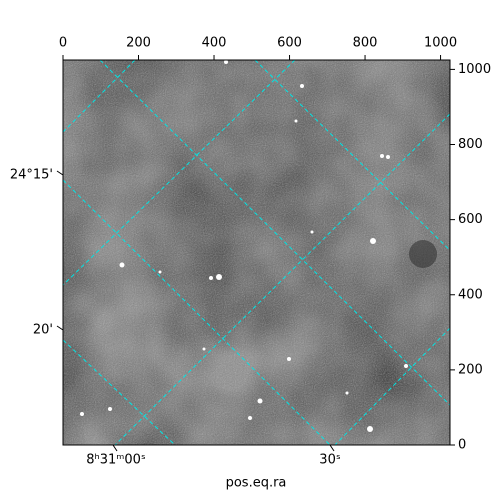 The height and width of the screenshot is (504, 500). Describe the element at coordinates (43, 330) in the screenshot. I see `dec-label: 20'` at that location.